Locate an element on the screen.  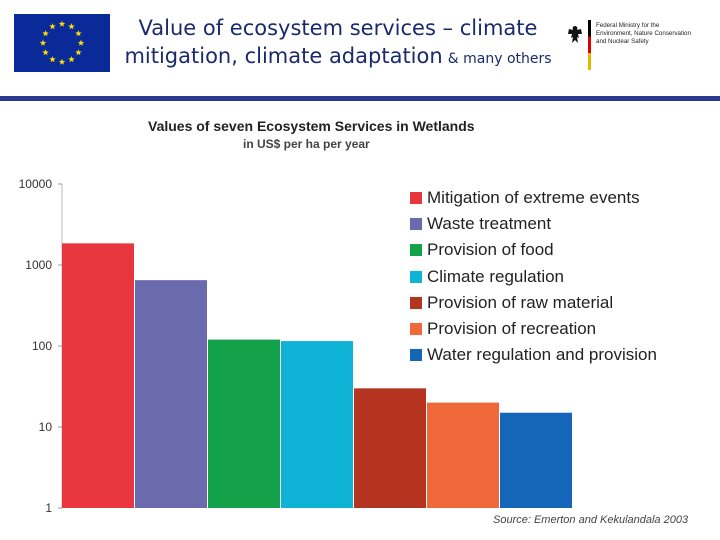
legend-label: Provision of raw material is located at coordinates (520, 302).